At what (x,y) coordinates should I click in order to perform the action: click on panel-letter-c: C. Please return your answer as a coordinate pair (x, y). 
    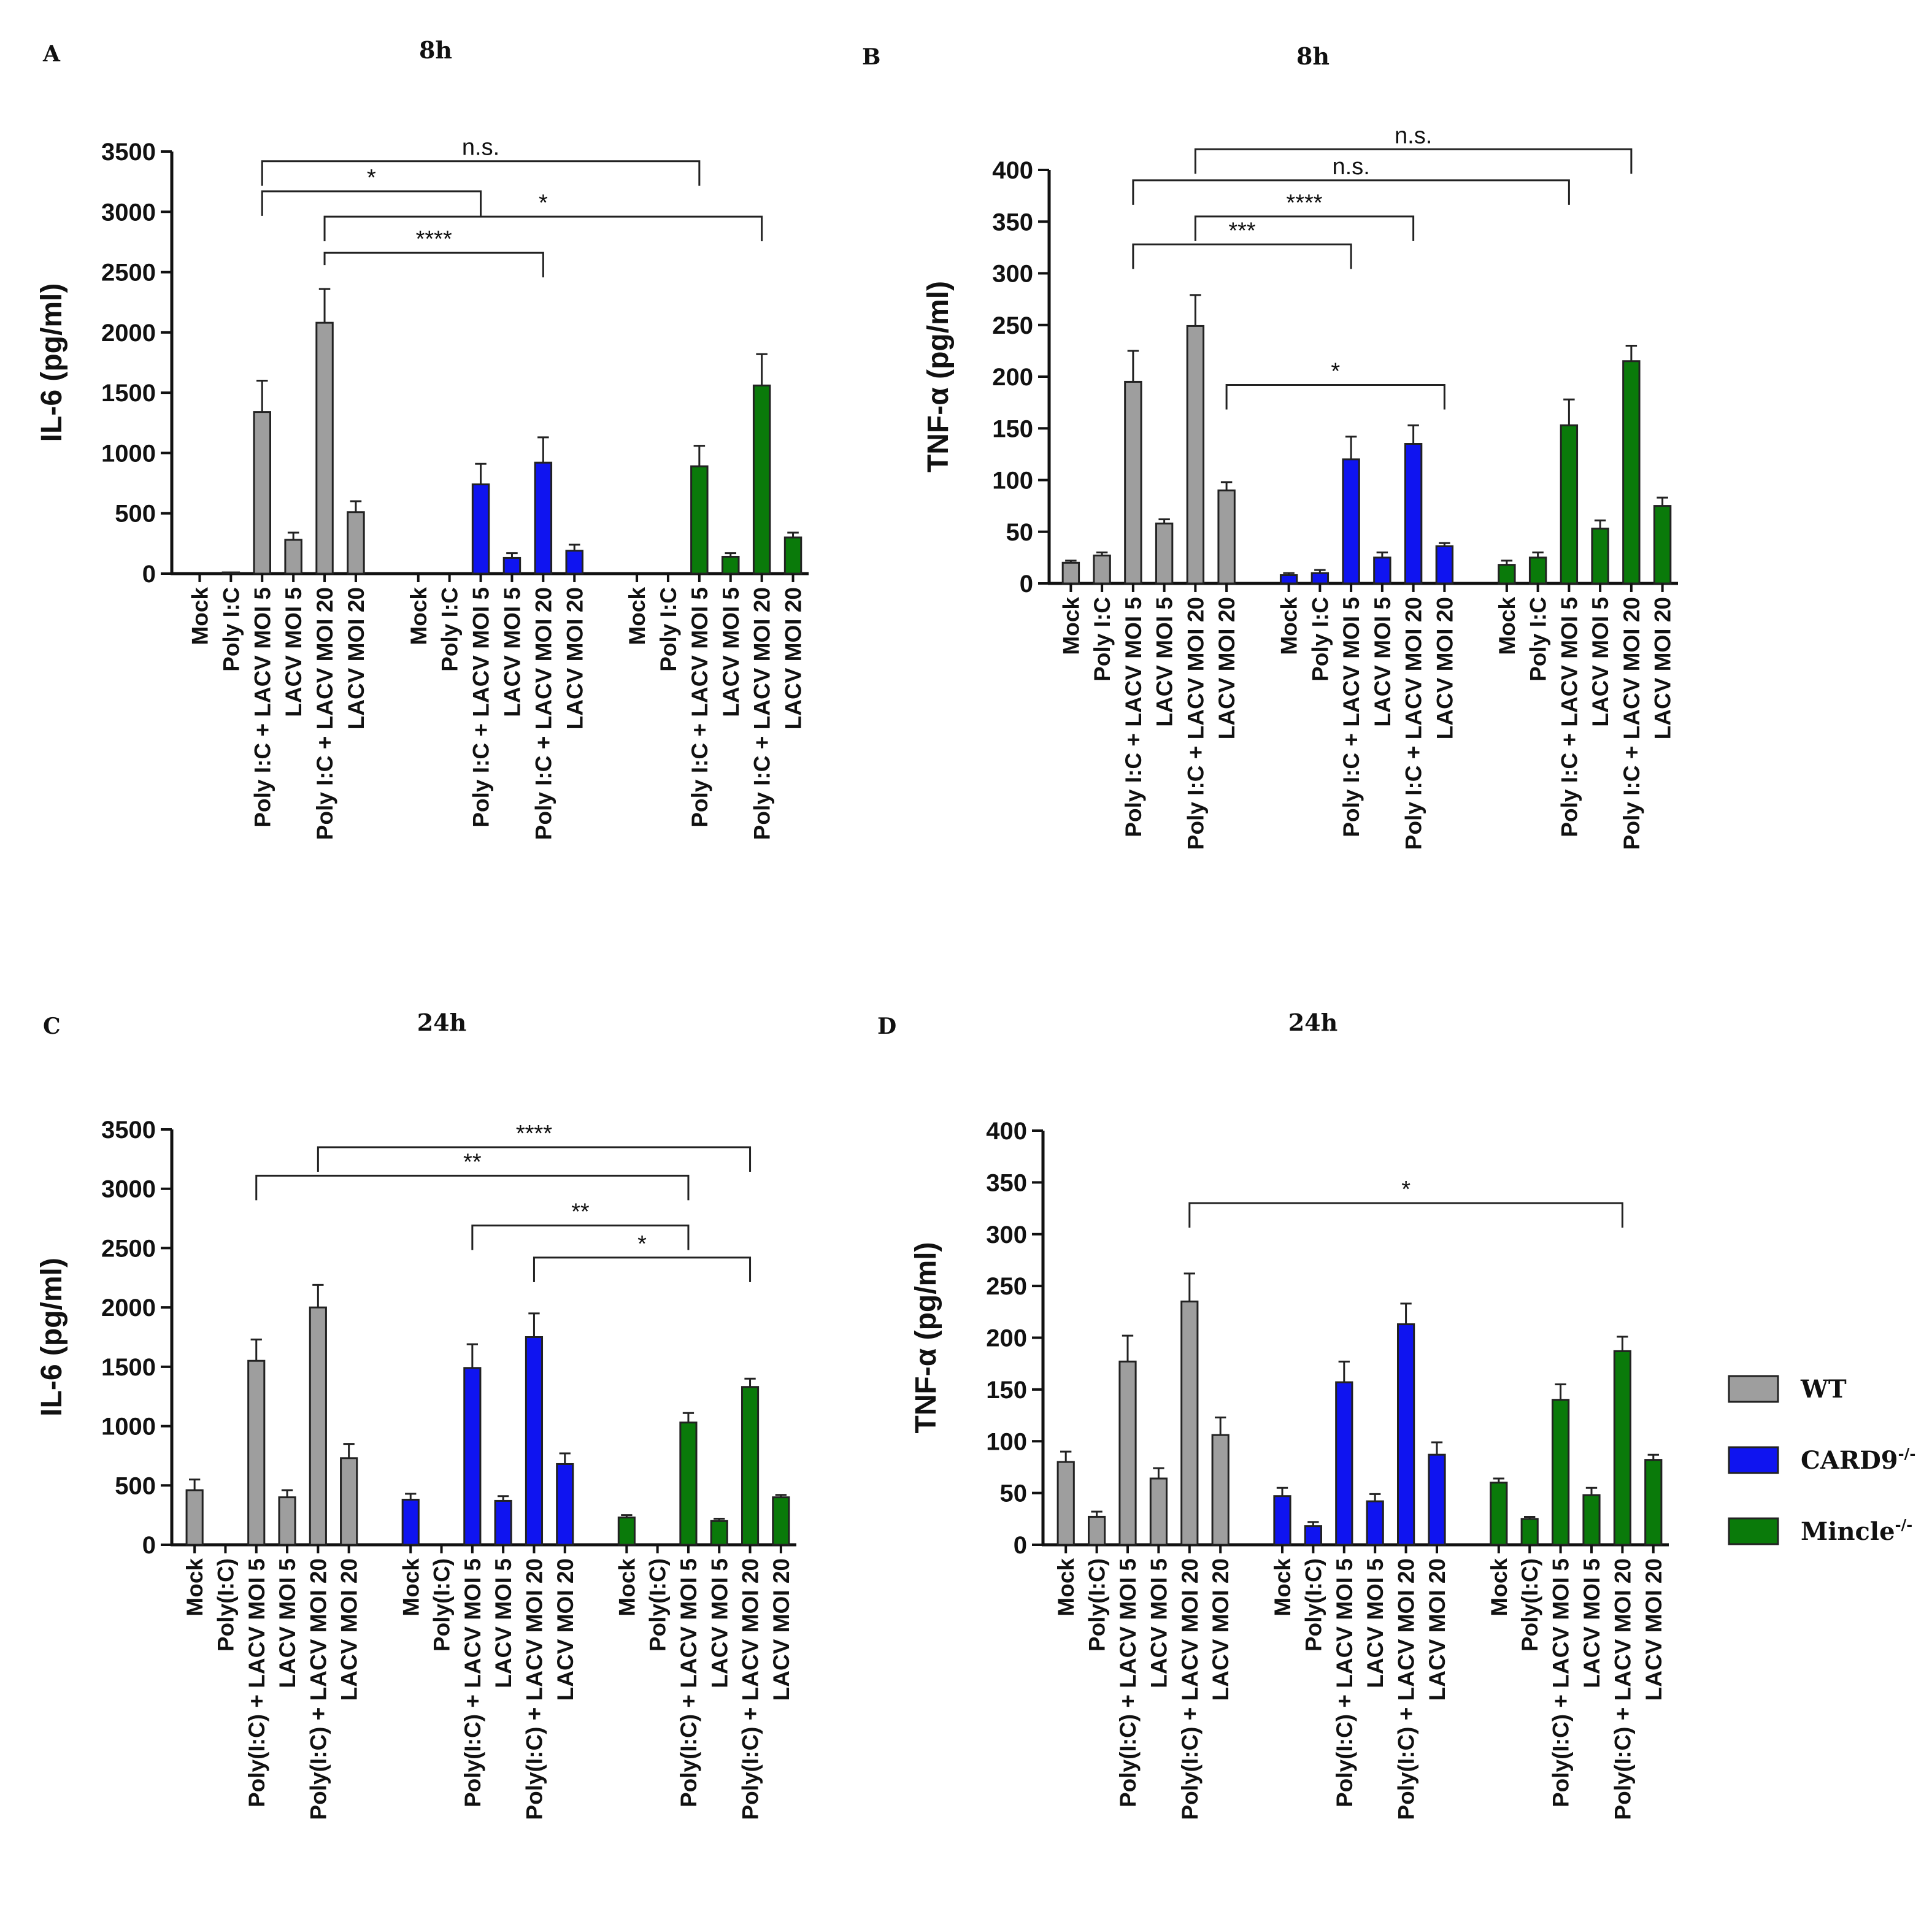
    Looking at the image, I should click on (52, 1026).